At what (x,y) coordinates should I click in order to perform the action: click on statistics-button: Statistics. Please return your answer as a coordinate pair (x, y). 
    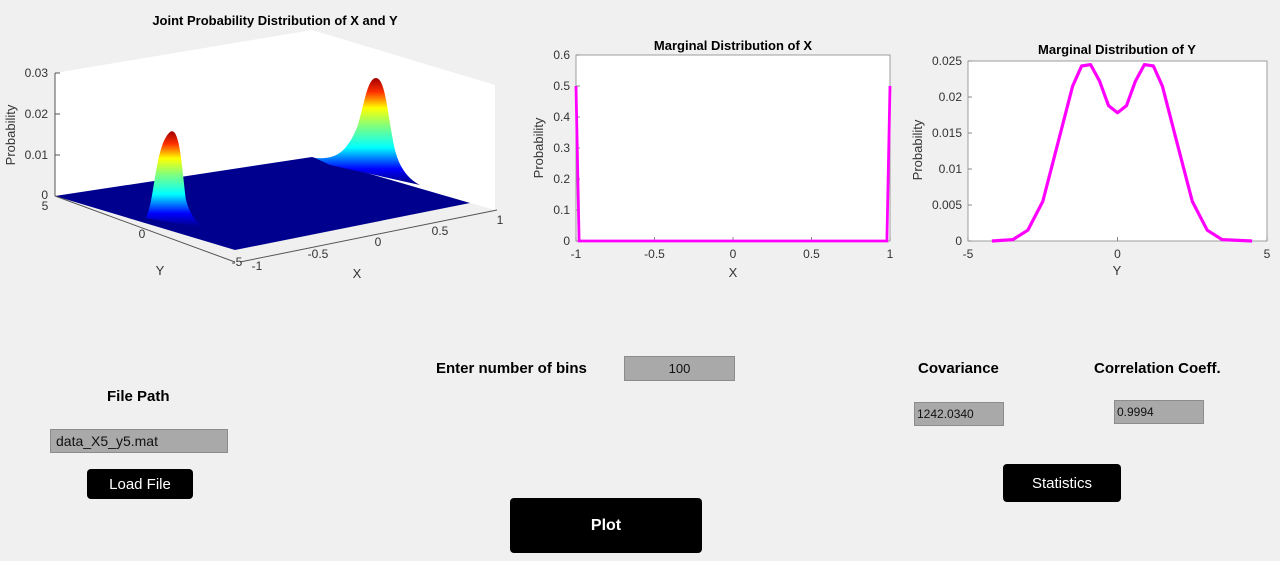
    Looking at the image, I should click on (1062, 483).